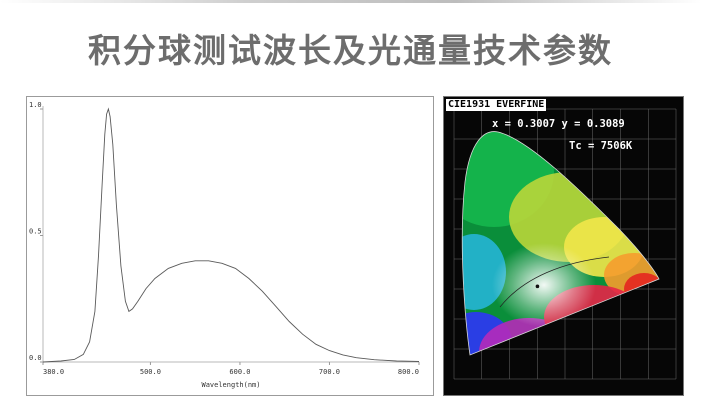 Image resolution: width=701 pixels, height=409 pixels. I want to click on cie-coordinates: x = 0.3007 y = 0.3089, so click(558, 124).